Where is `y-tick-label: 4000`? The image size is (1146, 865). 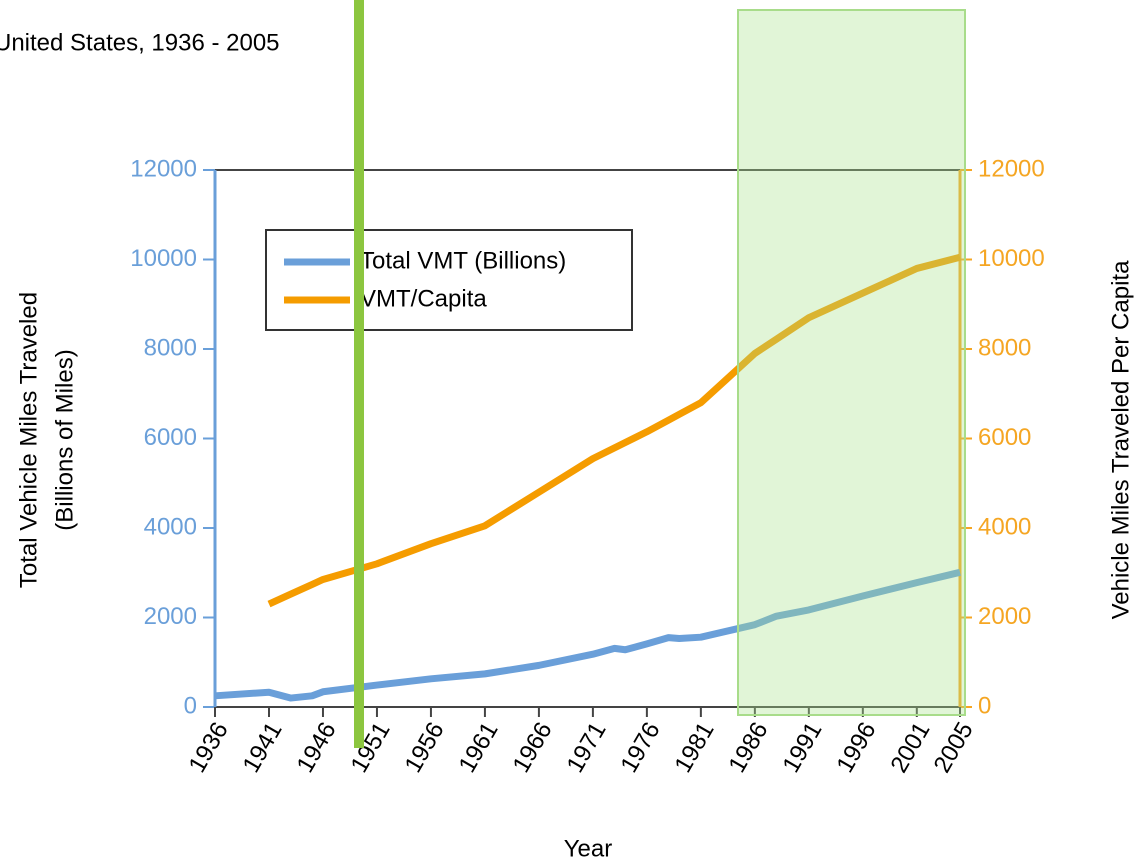 y-tick-label: 4000 is located at coordinates (170, 526).